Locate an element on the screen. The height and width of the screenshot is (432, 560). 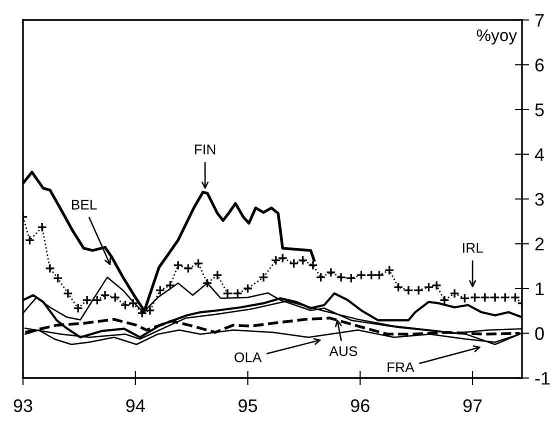
y-tick-label: 1 is located at coordinates (540, 289).